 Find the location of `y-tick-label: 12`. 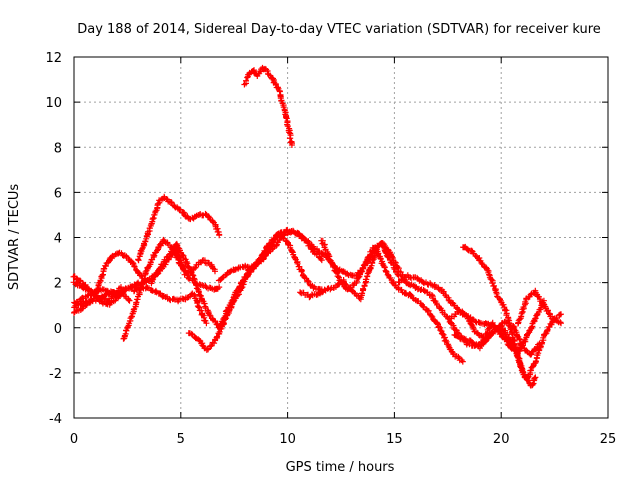

y-tick-label: 12 is located at coordinates (53, 58).